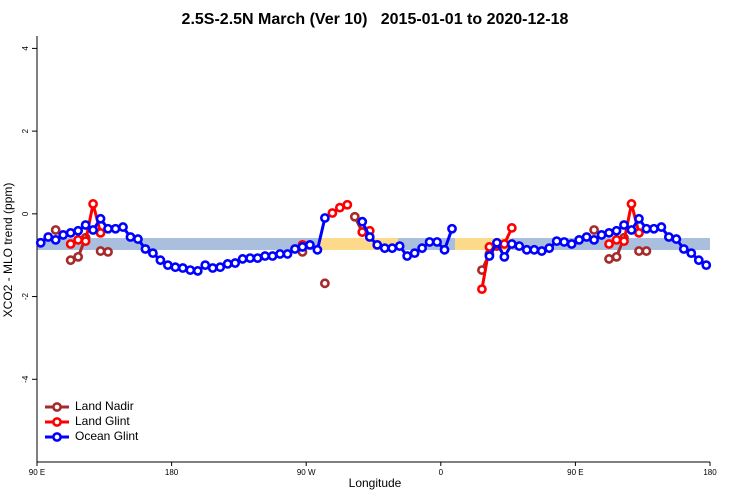  I want to click on y-tick-label: 2, so click(25, 130).